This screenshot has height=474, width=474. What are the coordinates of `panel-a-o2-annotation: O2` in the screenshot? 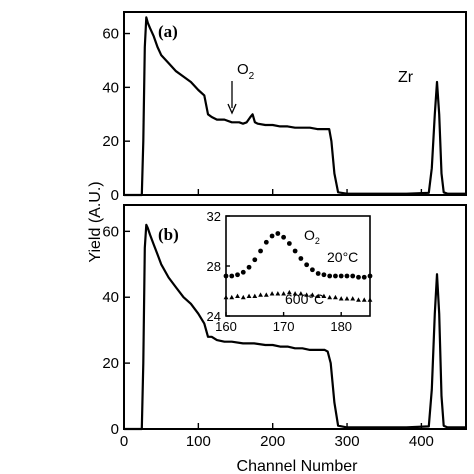 It's located at (241, 88).